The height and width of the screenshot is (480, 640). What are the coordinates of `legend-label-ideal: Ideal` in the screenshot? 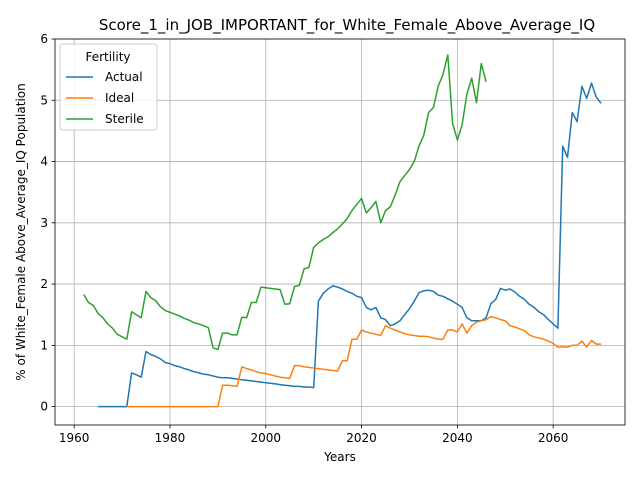 It's located at (119, 98).